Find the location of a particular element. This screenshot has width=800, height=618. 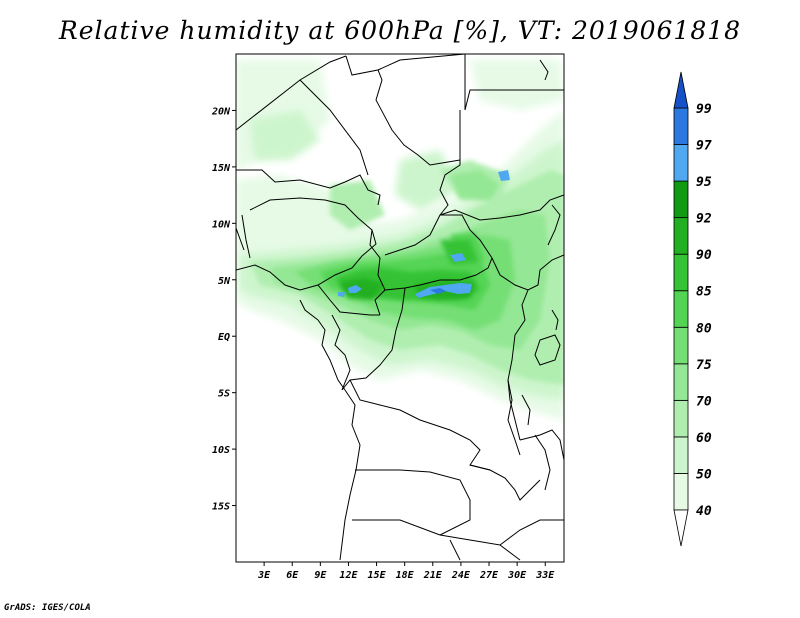

colorbar-label: 80 is located at coordinates (704, 328).